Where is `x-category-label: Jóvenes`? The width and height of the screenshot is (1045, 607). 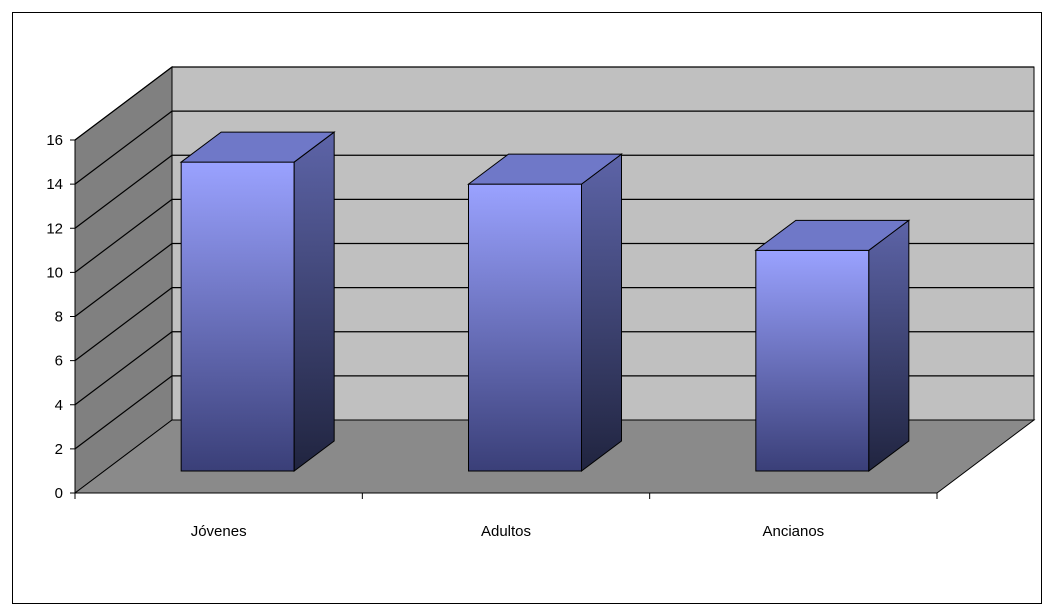 x-category-label: Jóvenes is located at coordinates (219, 531).